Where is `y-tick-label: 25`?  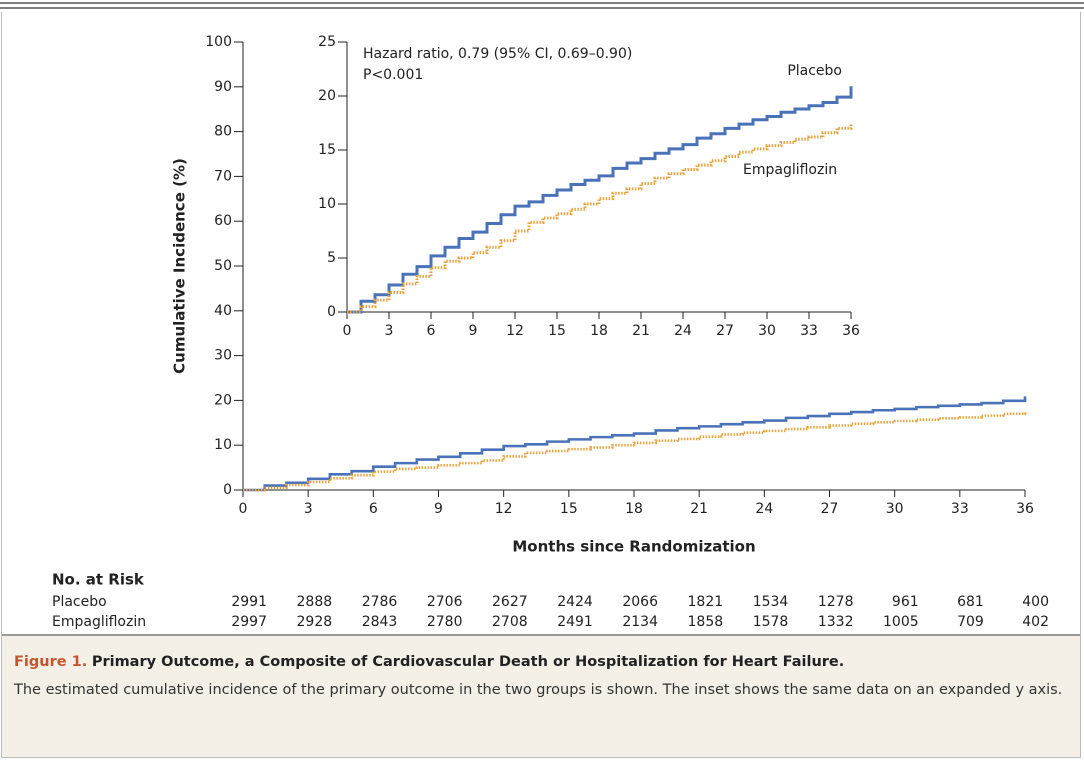
y-tick-label: 25 is located at coordinates (327, 42).